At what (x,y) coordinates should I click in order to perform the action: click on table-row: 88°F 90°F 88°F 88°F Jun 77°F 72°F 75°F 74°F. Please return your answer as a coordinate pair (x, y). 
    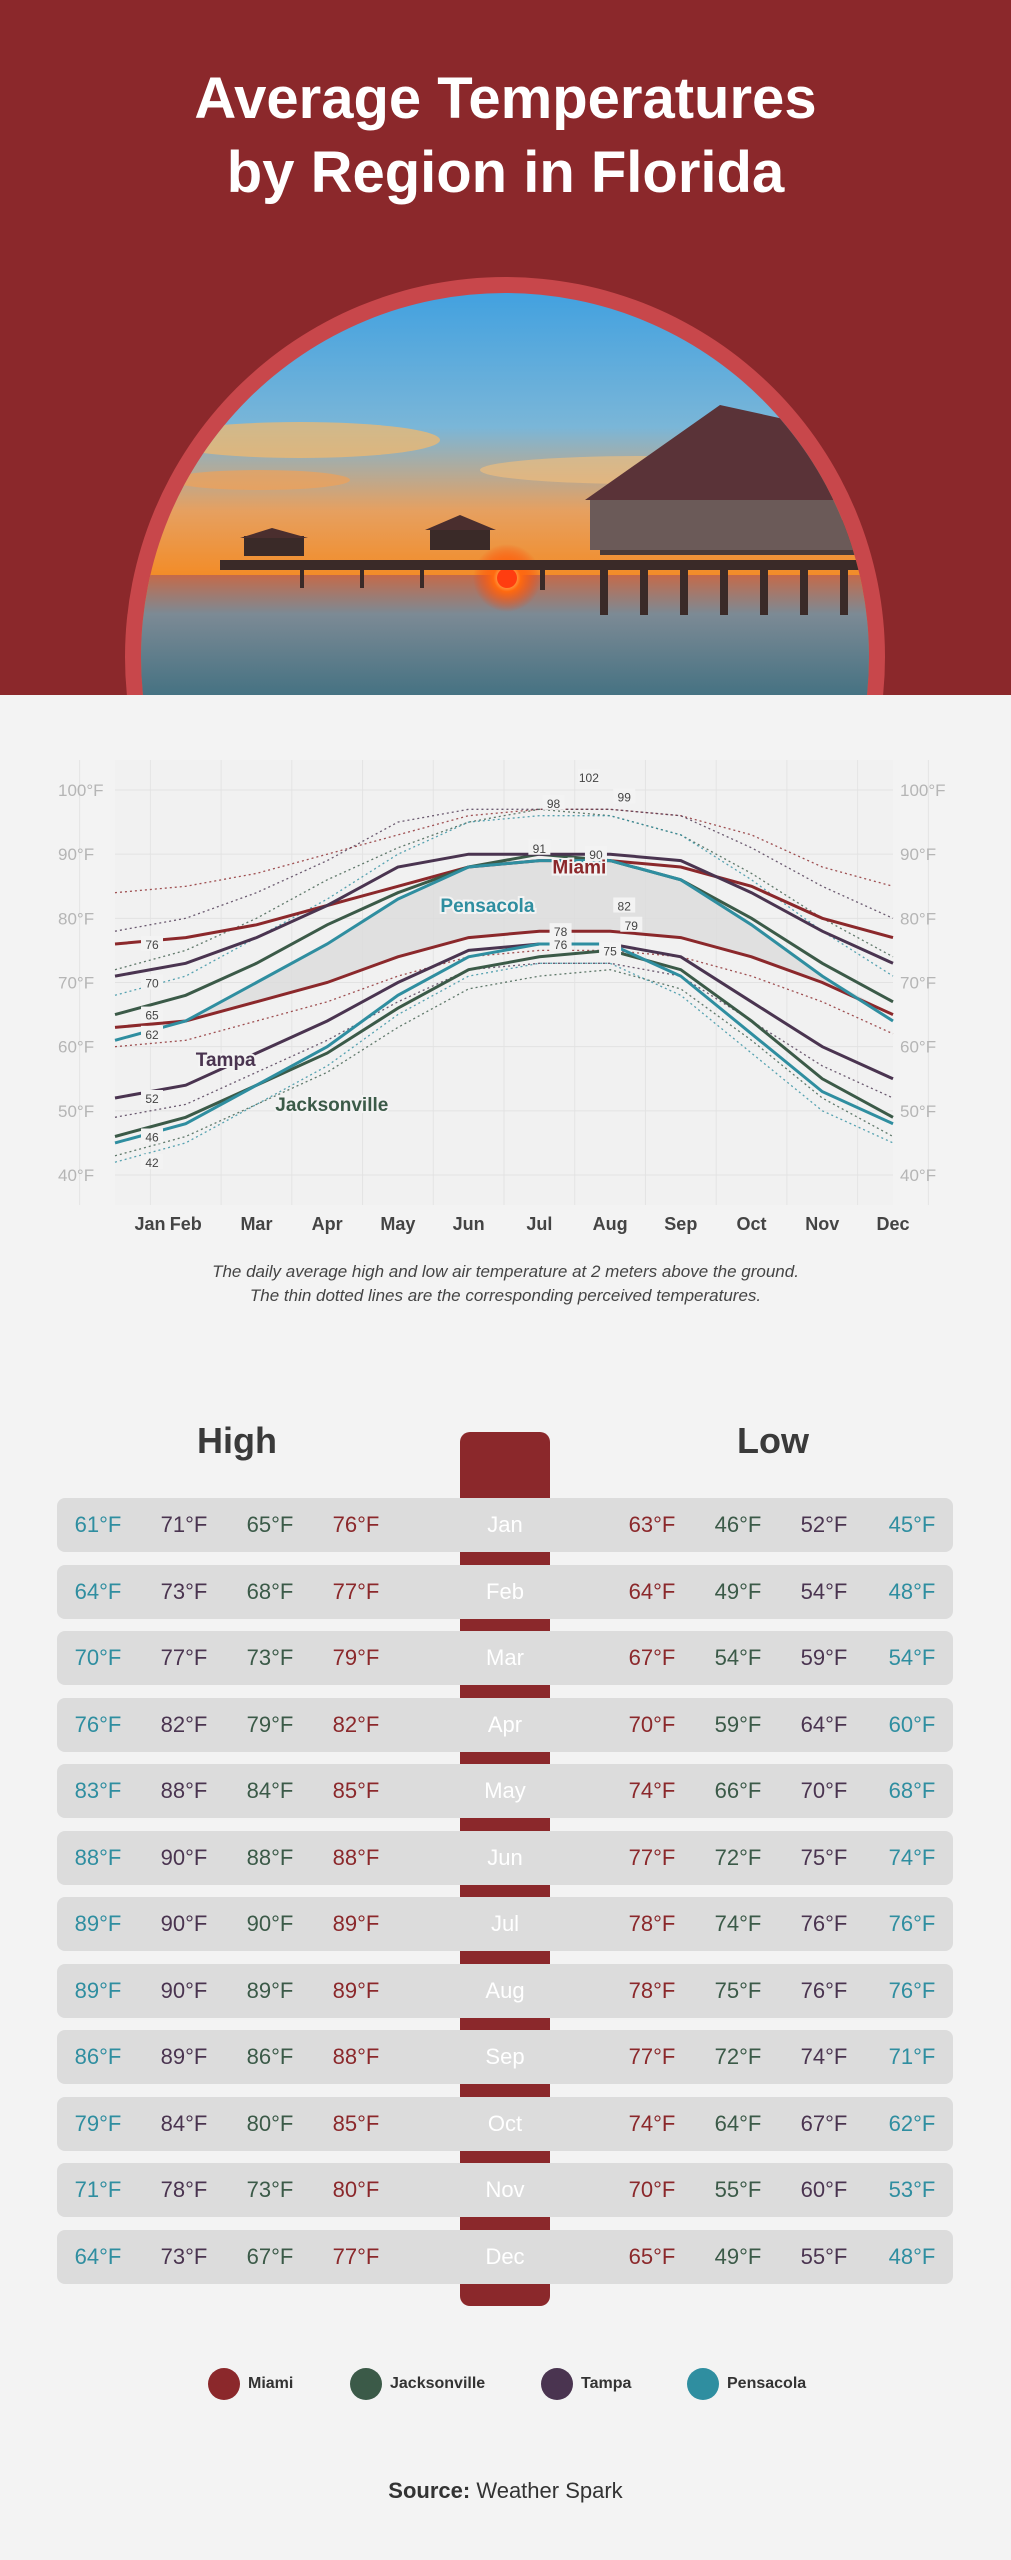
    Looking at the image, I should click on (505, 1857).